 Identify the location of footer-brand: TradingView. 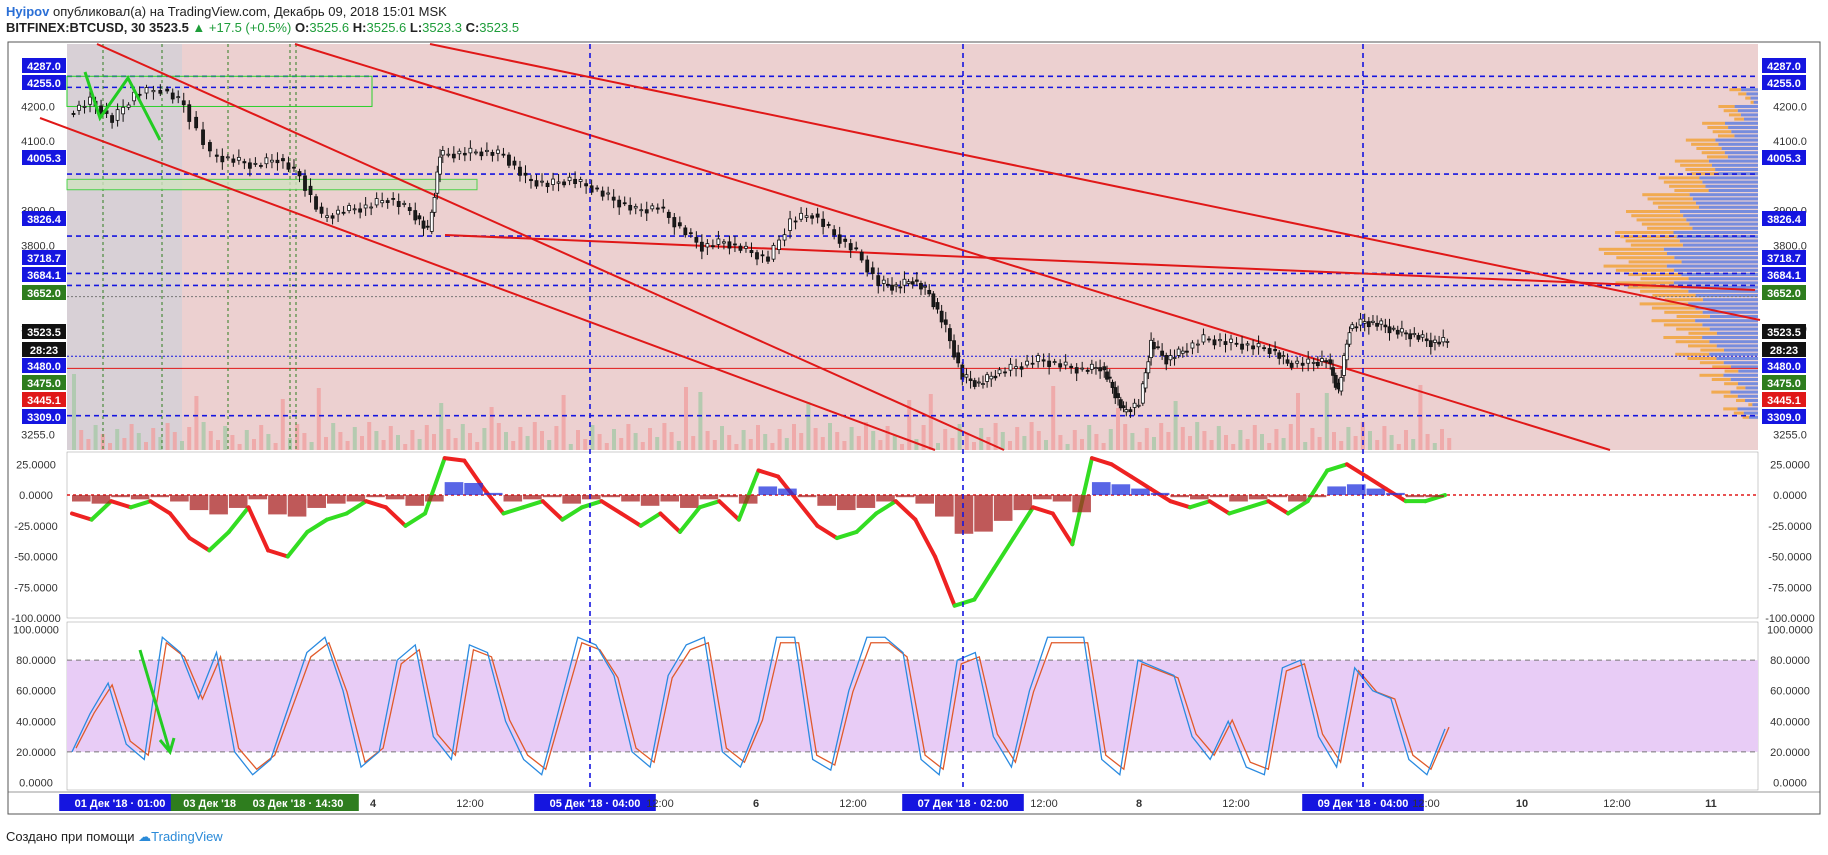
(187, 836).